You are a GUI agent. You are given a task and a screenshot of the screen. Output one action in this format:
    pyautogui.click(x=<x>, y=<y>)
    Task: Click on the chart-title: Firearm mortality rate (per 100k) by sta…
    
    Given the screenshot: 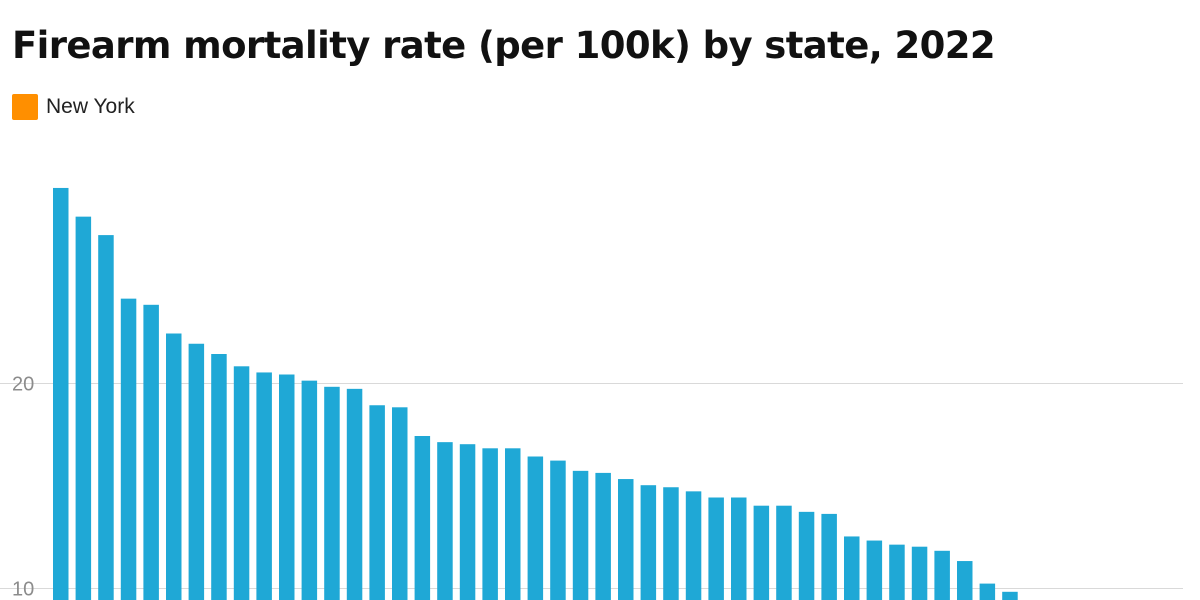 What is the action you would take?
    pyautogui.click(x=504, y=45)
    